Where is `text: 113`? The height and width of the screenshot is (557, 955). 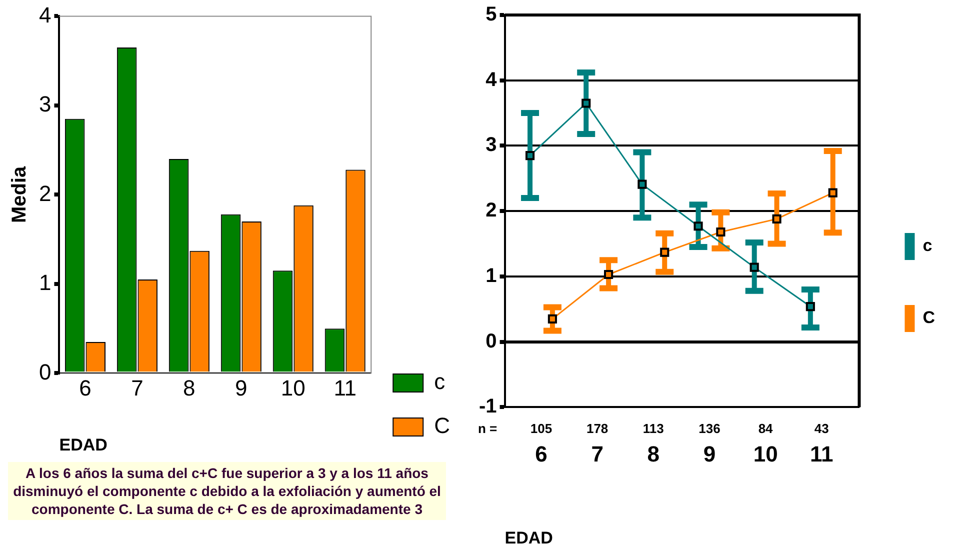 text: 113 is located at coordinates (653, 428).